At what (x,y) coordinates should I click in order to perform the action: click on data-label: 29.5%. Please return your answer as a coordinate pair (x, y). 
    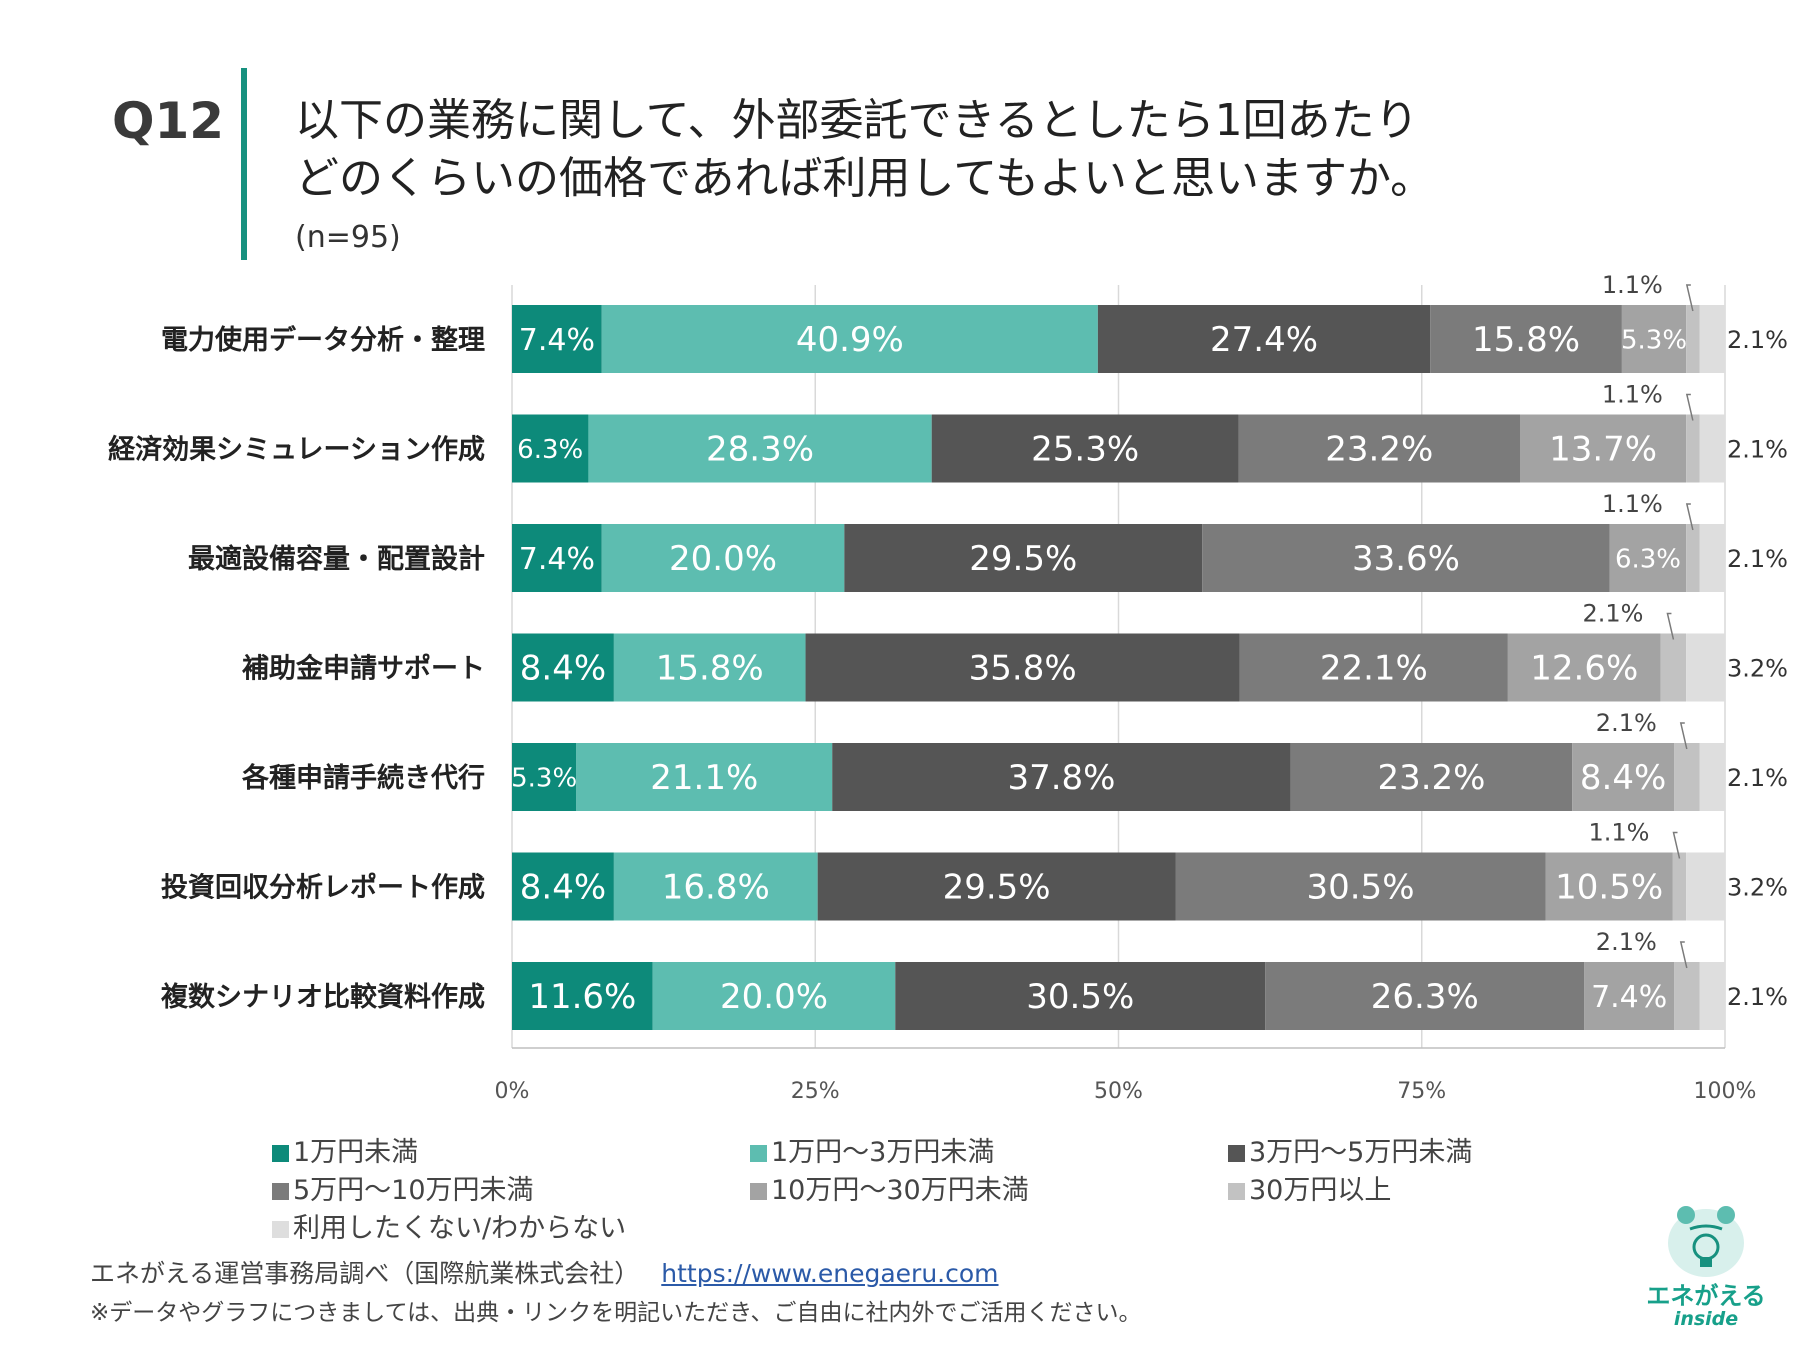
    Looking at the image, I should click on (1023, 559).